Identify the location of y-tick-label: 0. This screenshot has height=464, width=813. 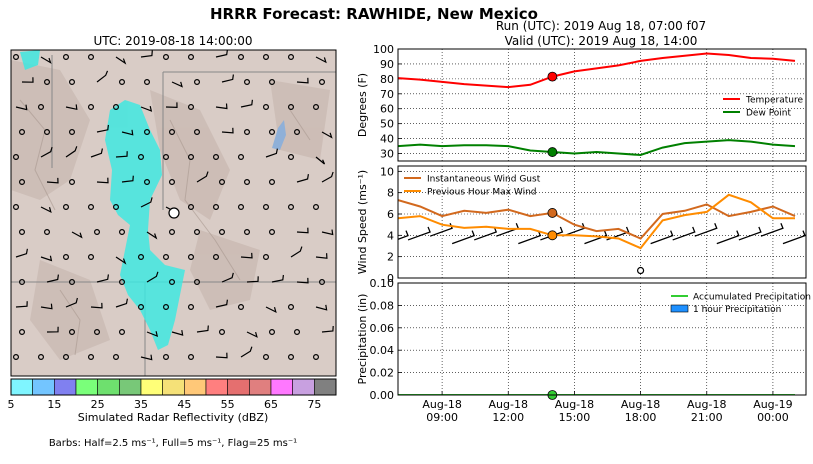
(390, 278).